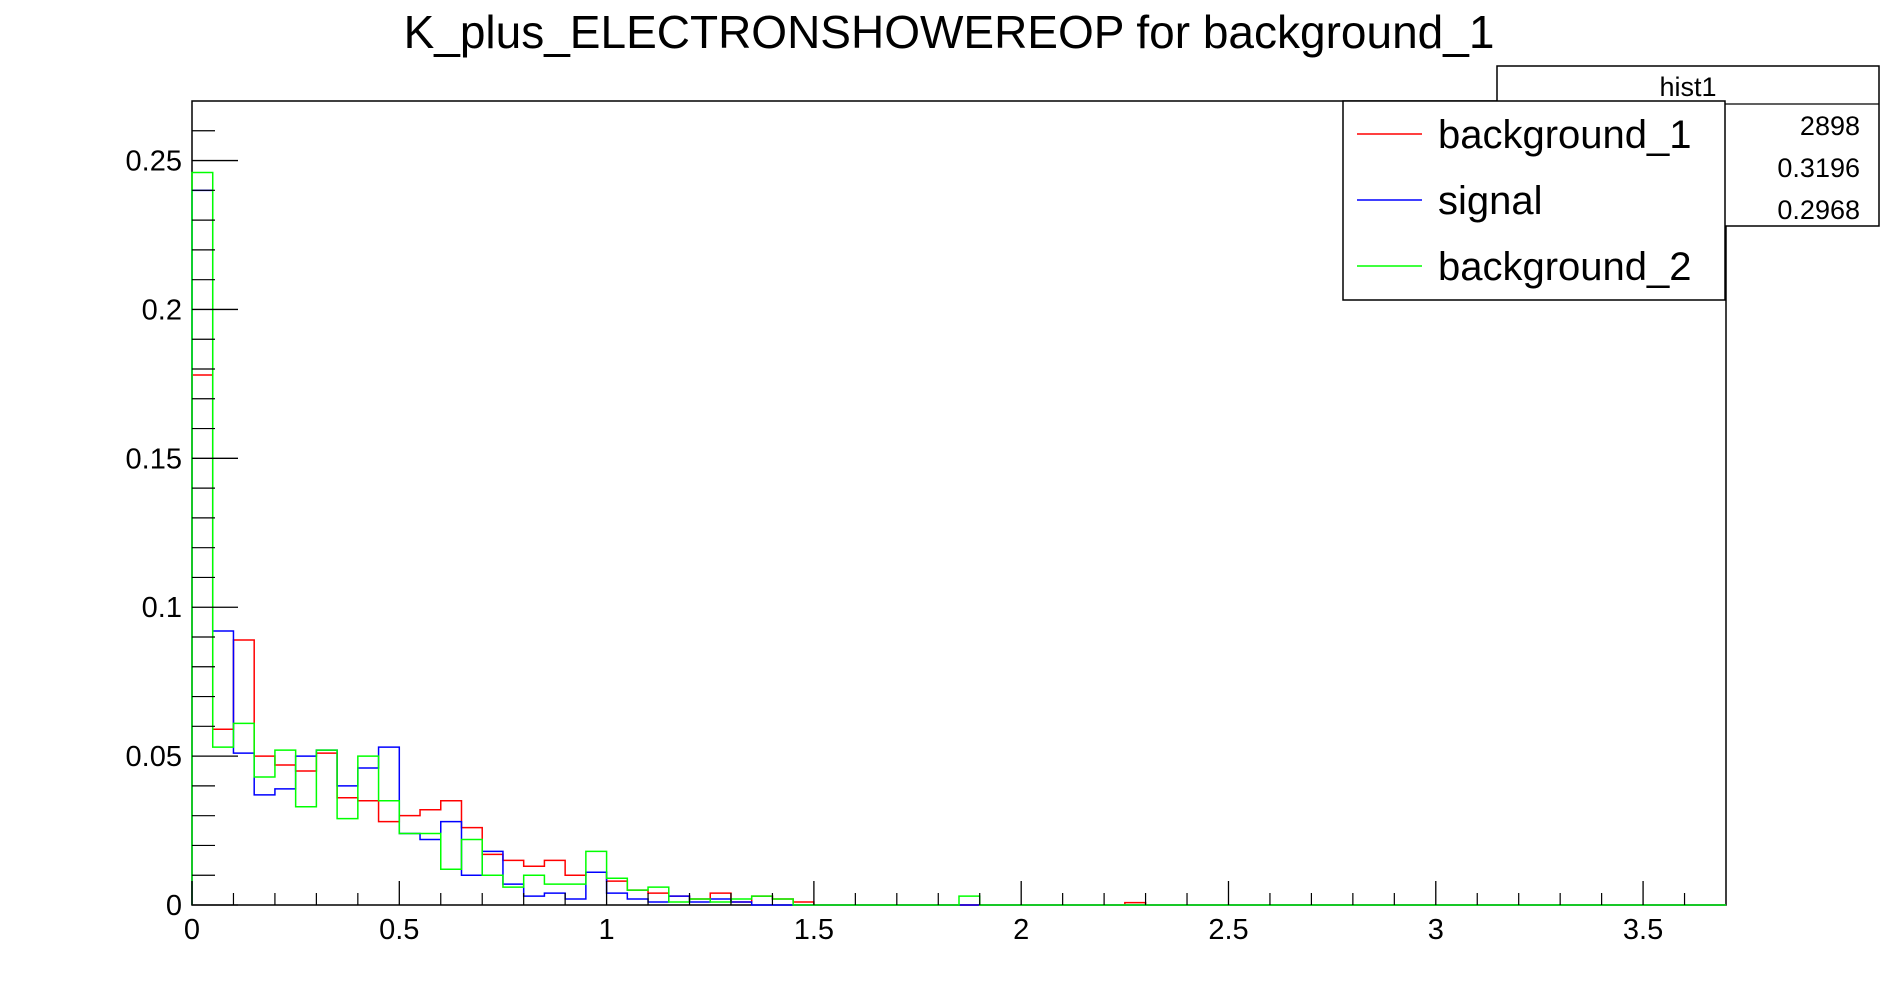 This screenshot has width=1898, height=994. Describe the element at coordinates (1228, 930) in the screenshot. I see `x-tick-label: 2.5` at that location.